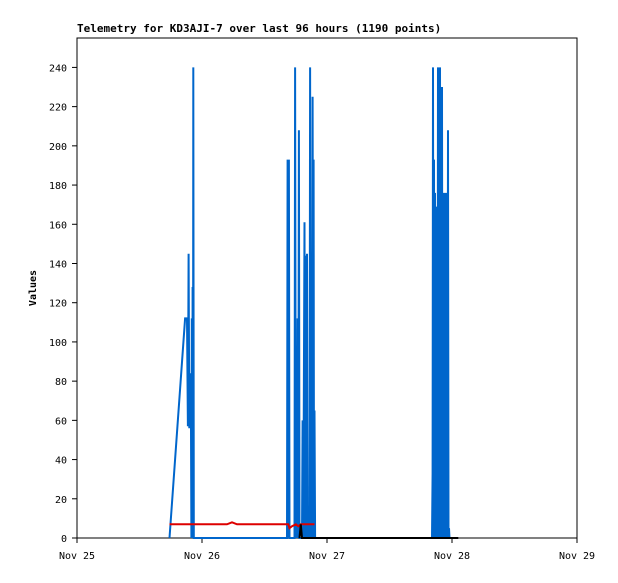 This screenshot has width=618, height=583. What do you see at coordinates (58, 147) in the screenshot?
I see `y-tick-label: 200` at bounding box center [58, 147].